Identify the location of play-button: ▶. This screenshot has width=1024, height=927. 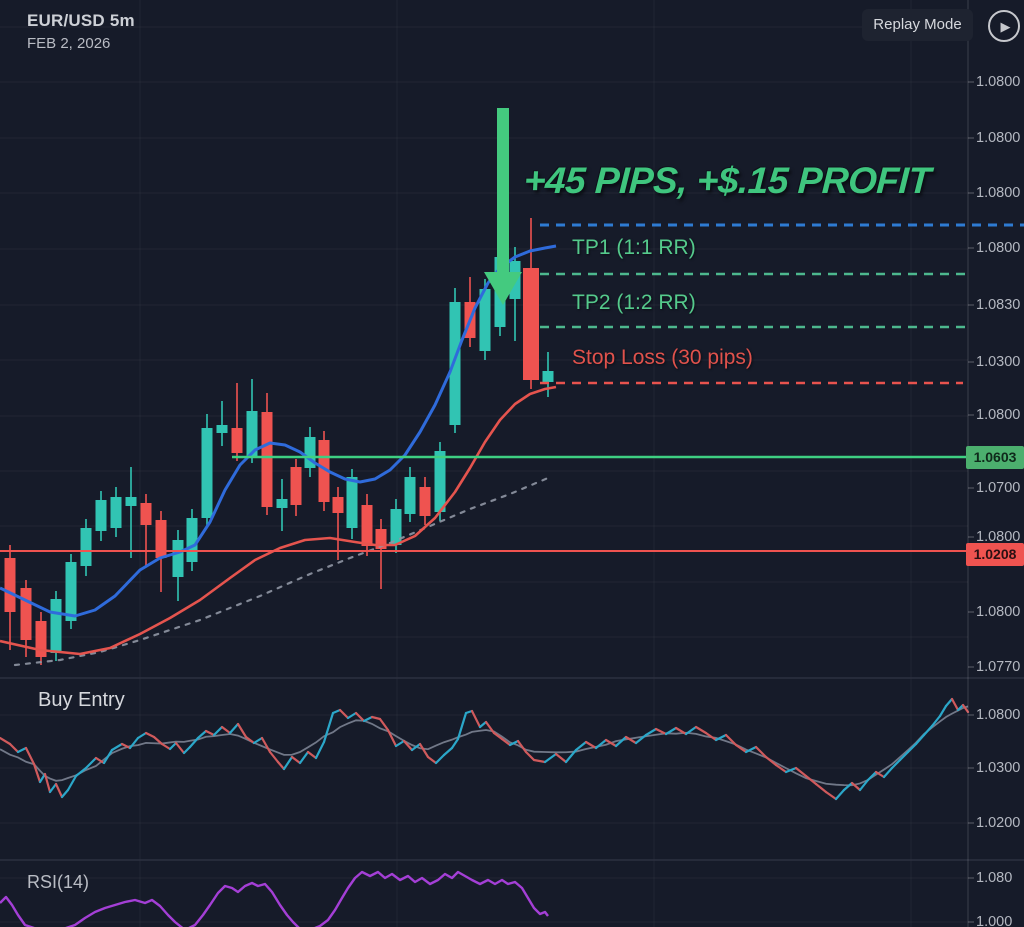
(1004, 26).